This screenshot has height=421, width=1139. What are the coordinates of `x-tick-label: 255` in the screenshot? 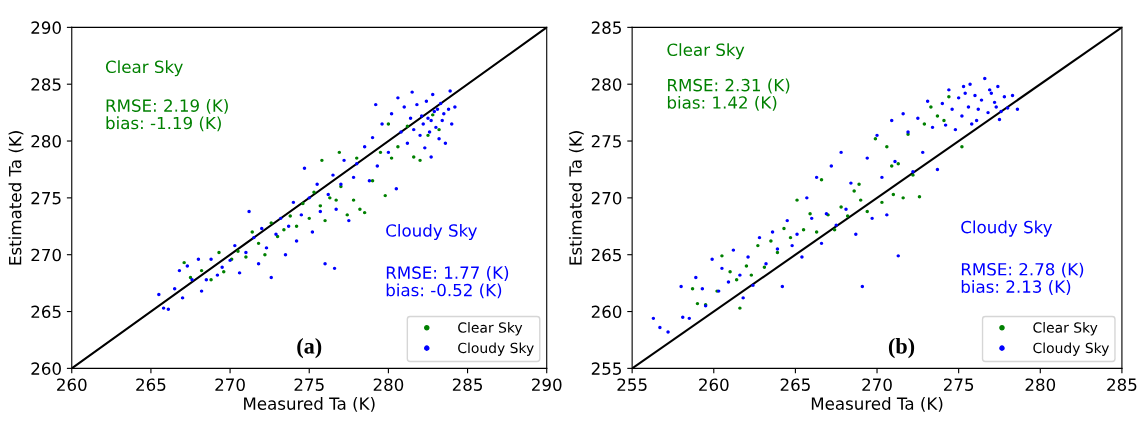 It's located at (632, 384).